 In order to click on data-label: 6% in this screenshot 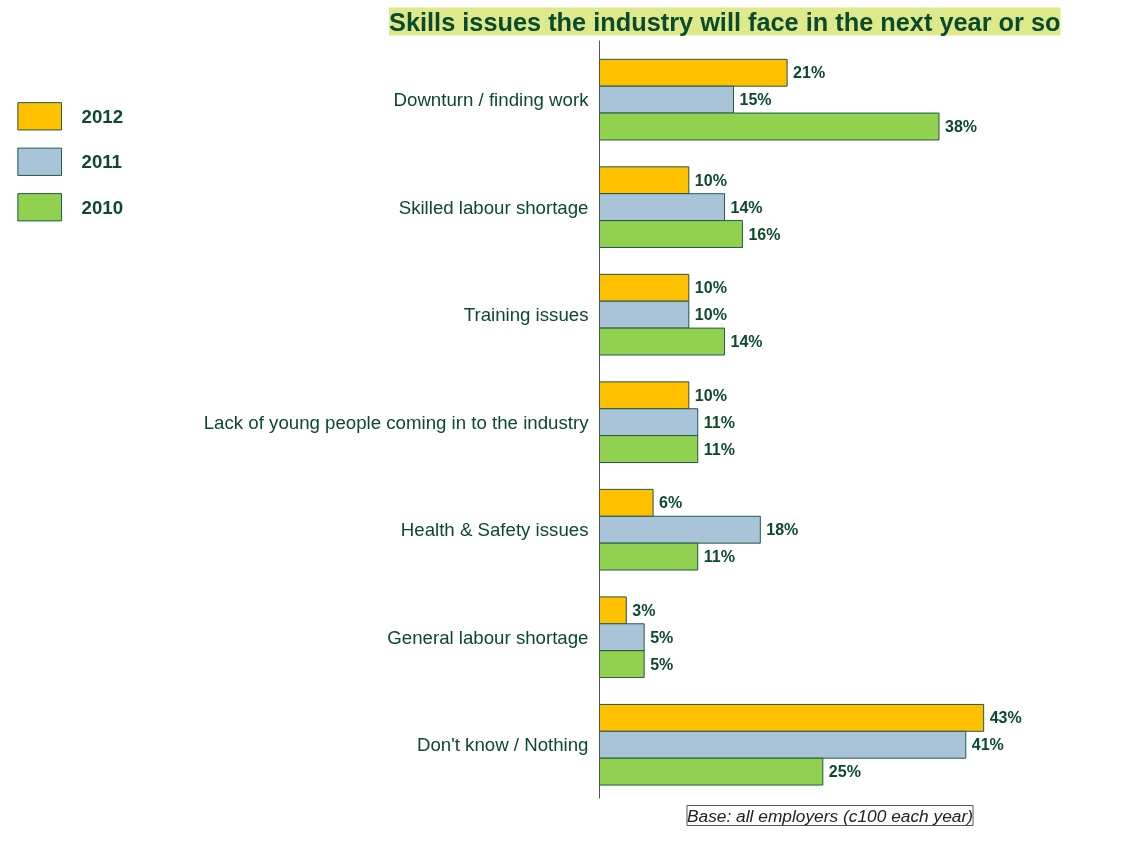, I will do `click(671, 503)`.